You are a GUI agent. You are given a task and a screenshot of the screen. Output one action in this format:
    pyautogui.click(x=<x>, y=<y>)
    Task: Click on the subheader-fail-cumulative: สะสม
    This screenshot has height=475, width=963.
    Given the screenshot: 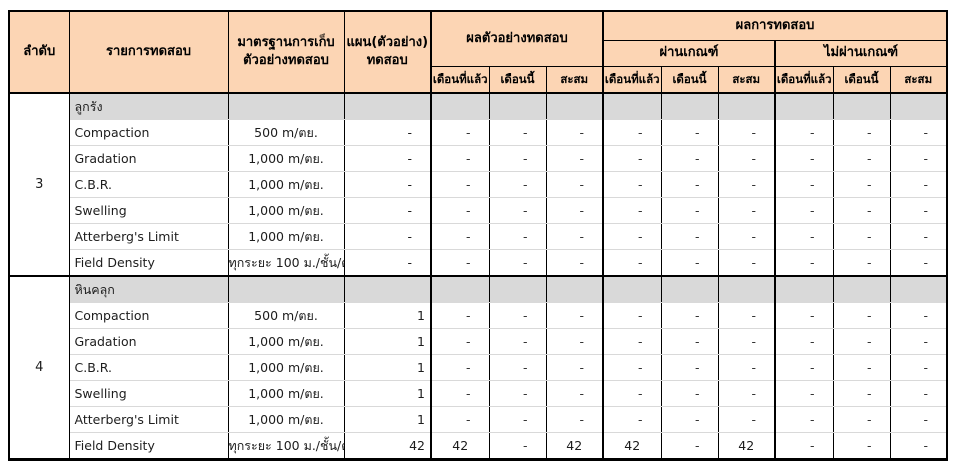 What is the action you would take?
    pyautogui.click(x=918, y=80)
    